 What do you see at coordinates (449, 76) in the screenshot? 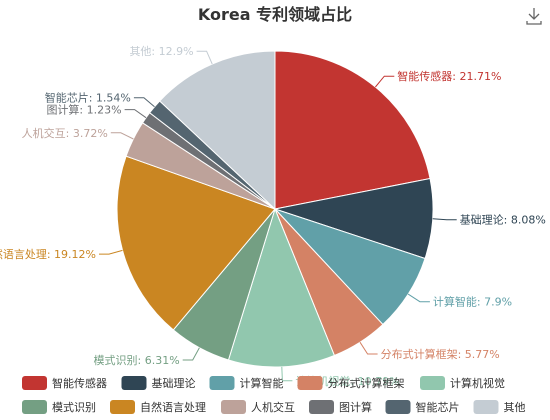
I see `slice-label-0: 智能传感器: 21.71%` at bounding box center [449, 76].